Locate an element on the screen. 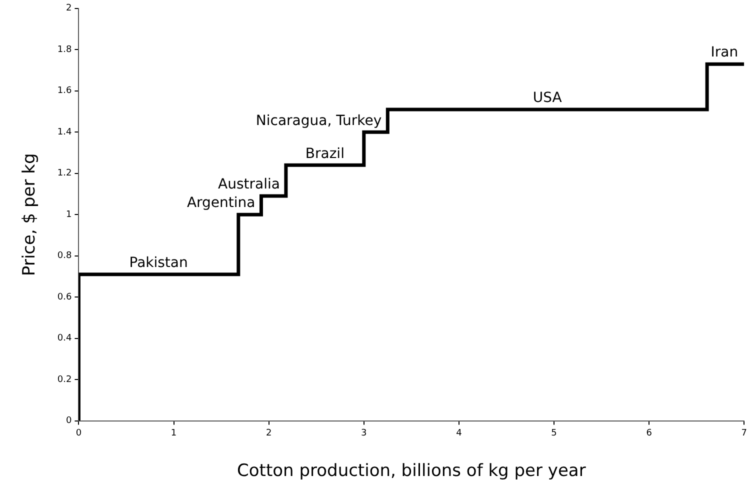 This screenshot has width=750, height=496. y-tick-label: 0.6 is located at coordinates (64, 297).